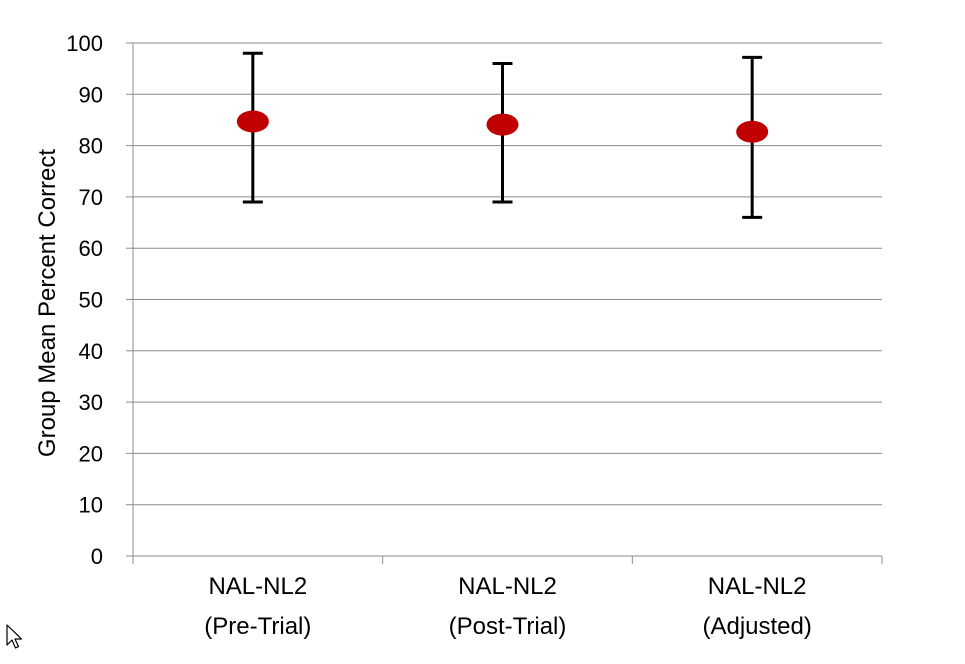 The width and height of the screenshot is (965, 664). What do you see at coordinates (508, 626) in the screenshot?
I see `x-tick-label: (Post-Trial)` at bounding box center [508, 626].